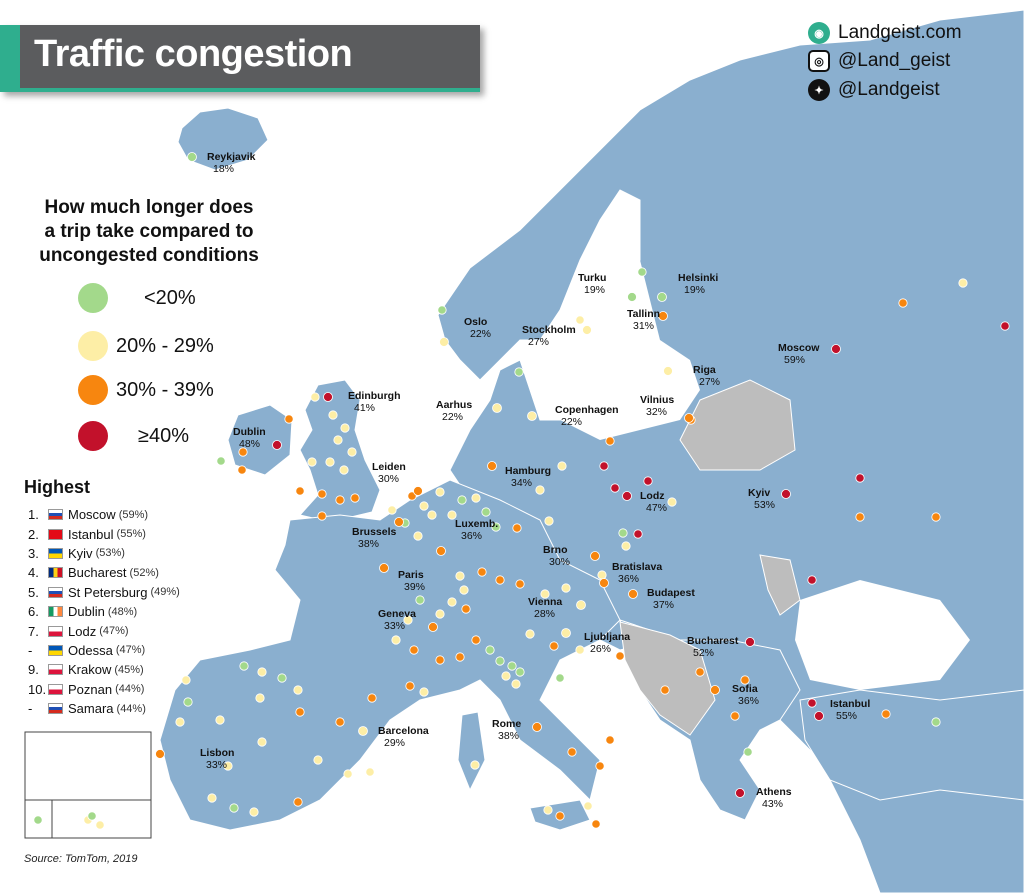 The width and height of the screenshot is (1024, 893). I want to click on city-name-label: Bucharest, so click(713, 641).